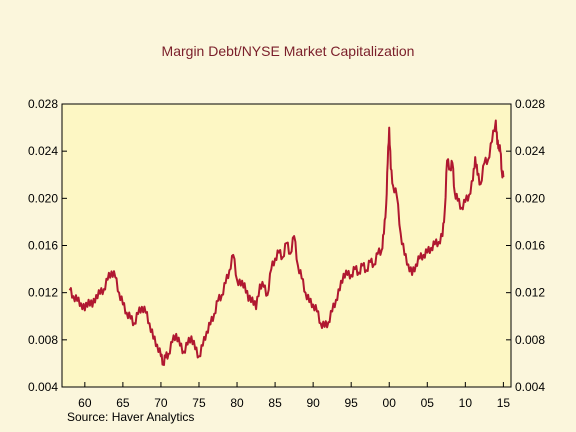 The width and height of the screenshot is (576, 432). Describe the element at coordinates (530, 387) in the screenshot. I see `y-tick-label-right: 0.004` at that location.